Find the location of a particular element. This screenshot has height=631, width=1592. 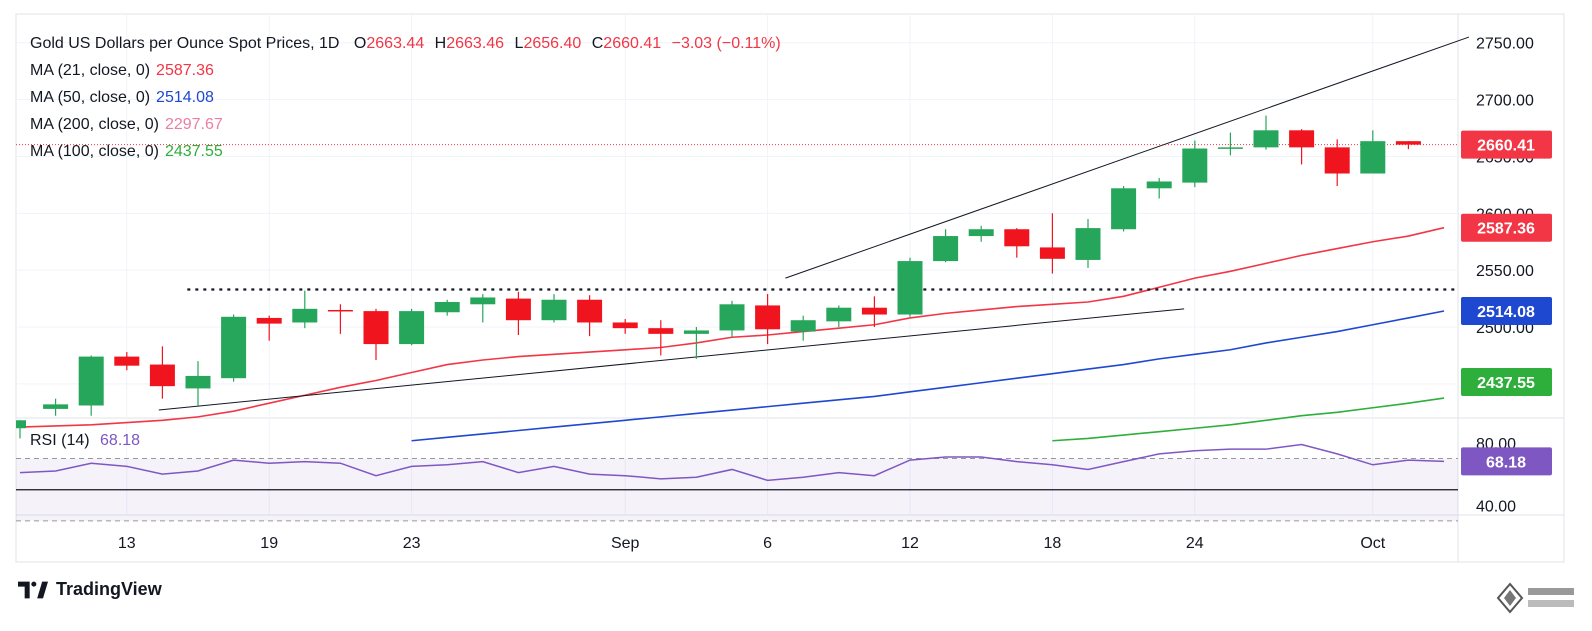

price-tag: 2587.36 is located at coordinates (1506, 227).